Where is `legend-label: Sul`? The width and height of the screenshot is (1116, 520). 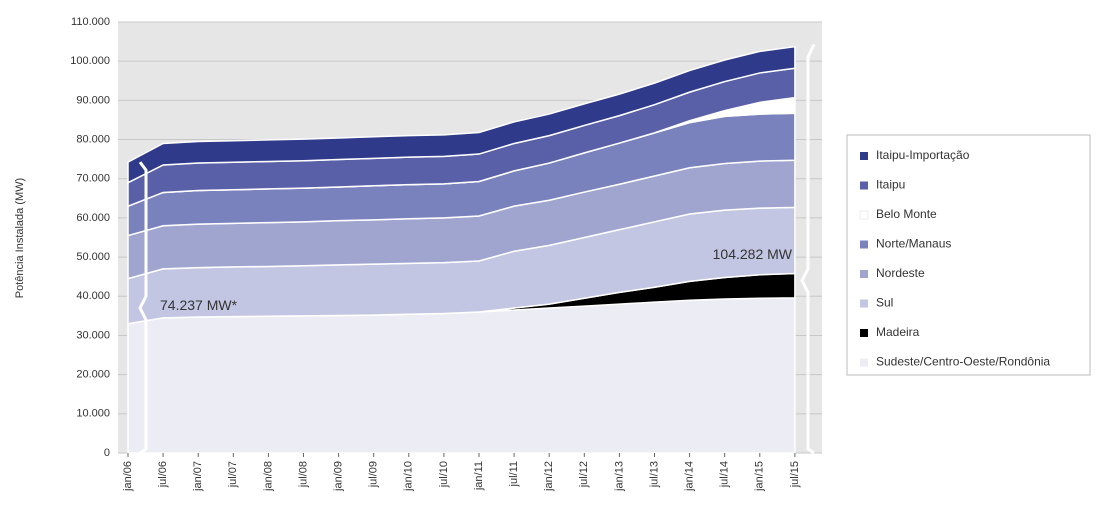 legend-label: Sul is located at coordinates (884, 303).